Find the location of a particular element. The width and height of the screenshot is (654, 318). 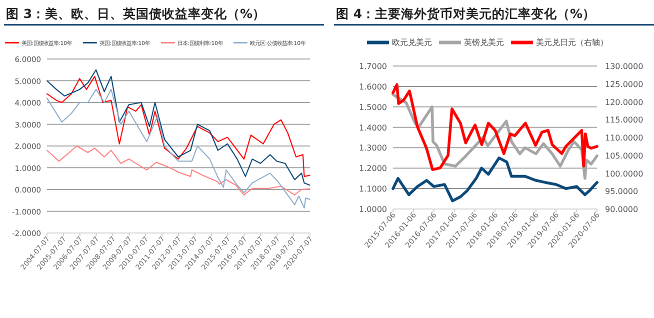

y2-tick-label: 115.0000 is located at coordinates (624, 120).